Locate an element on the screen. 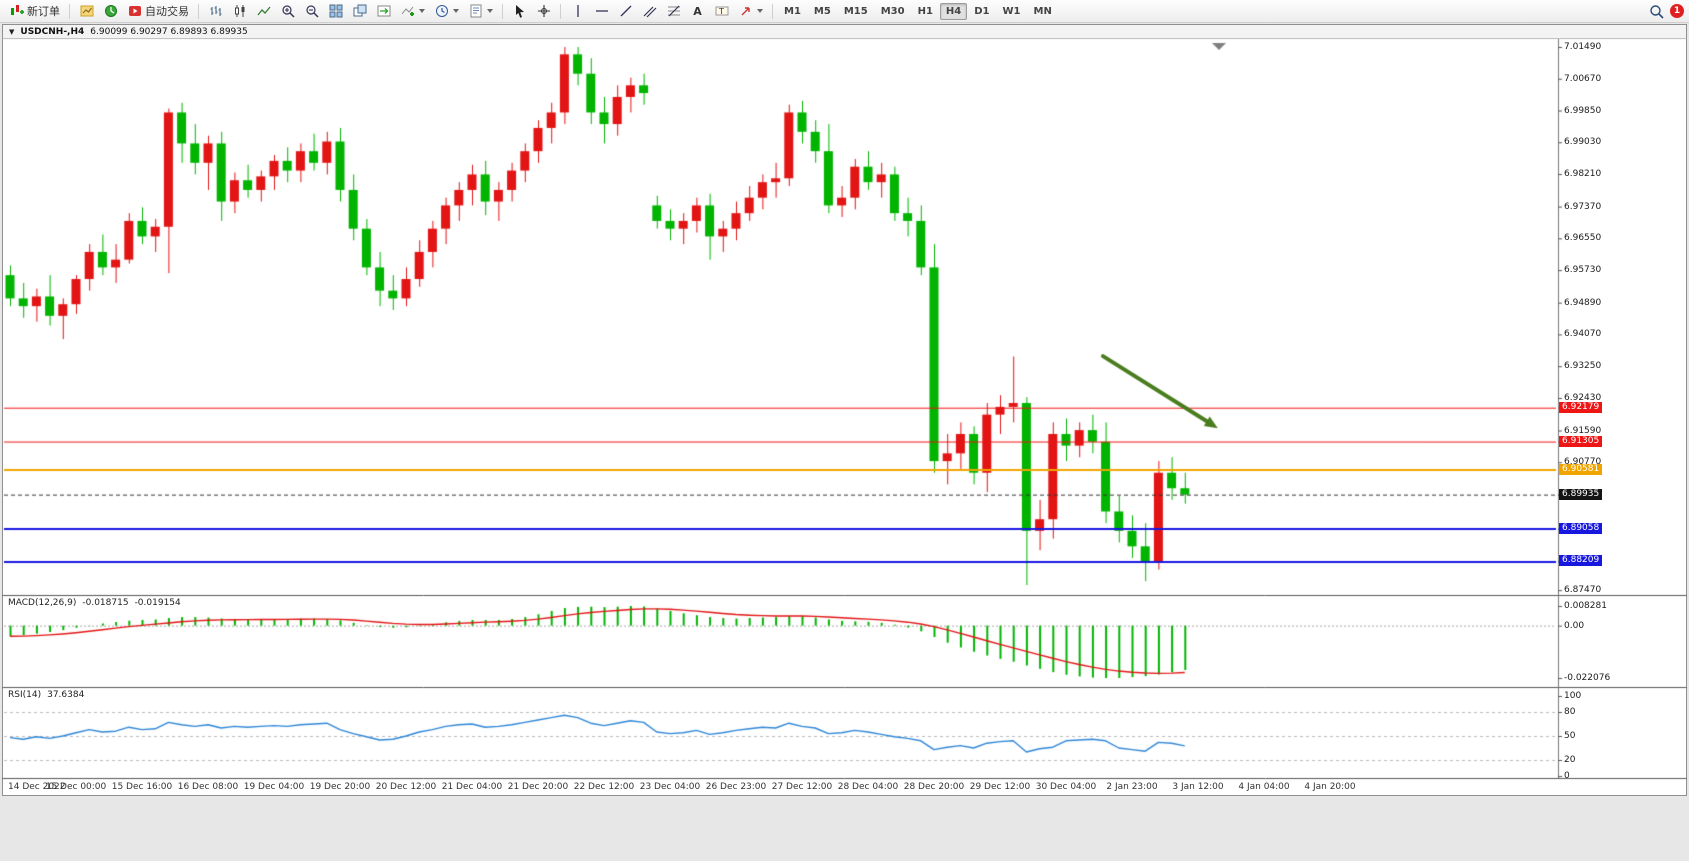 The width and height of the screenshot is (1689, 861). tile-windows-button is located at coordinates (335, 11).